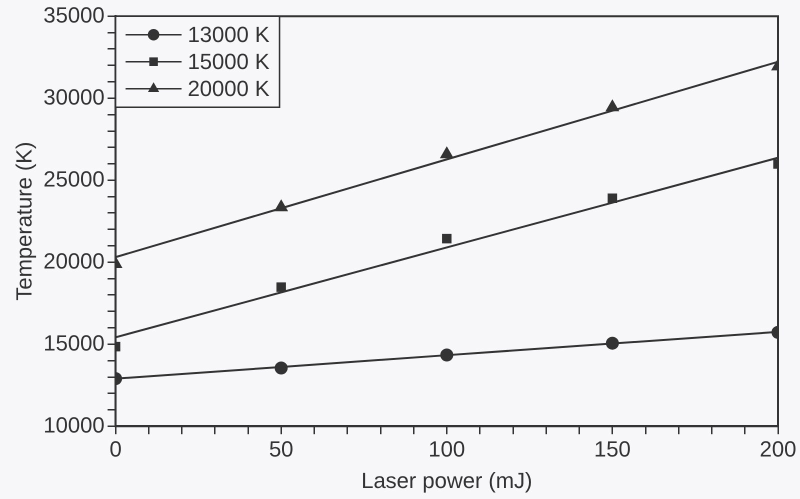  What do you see at coordinates (115, 449) in the screenshot?
I see `x-tick-label: 0` at bounding box center [115, 449].